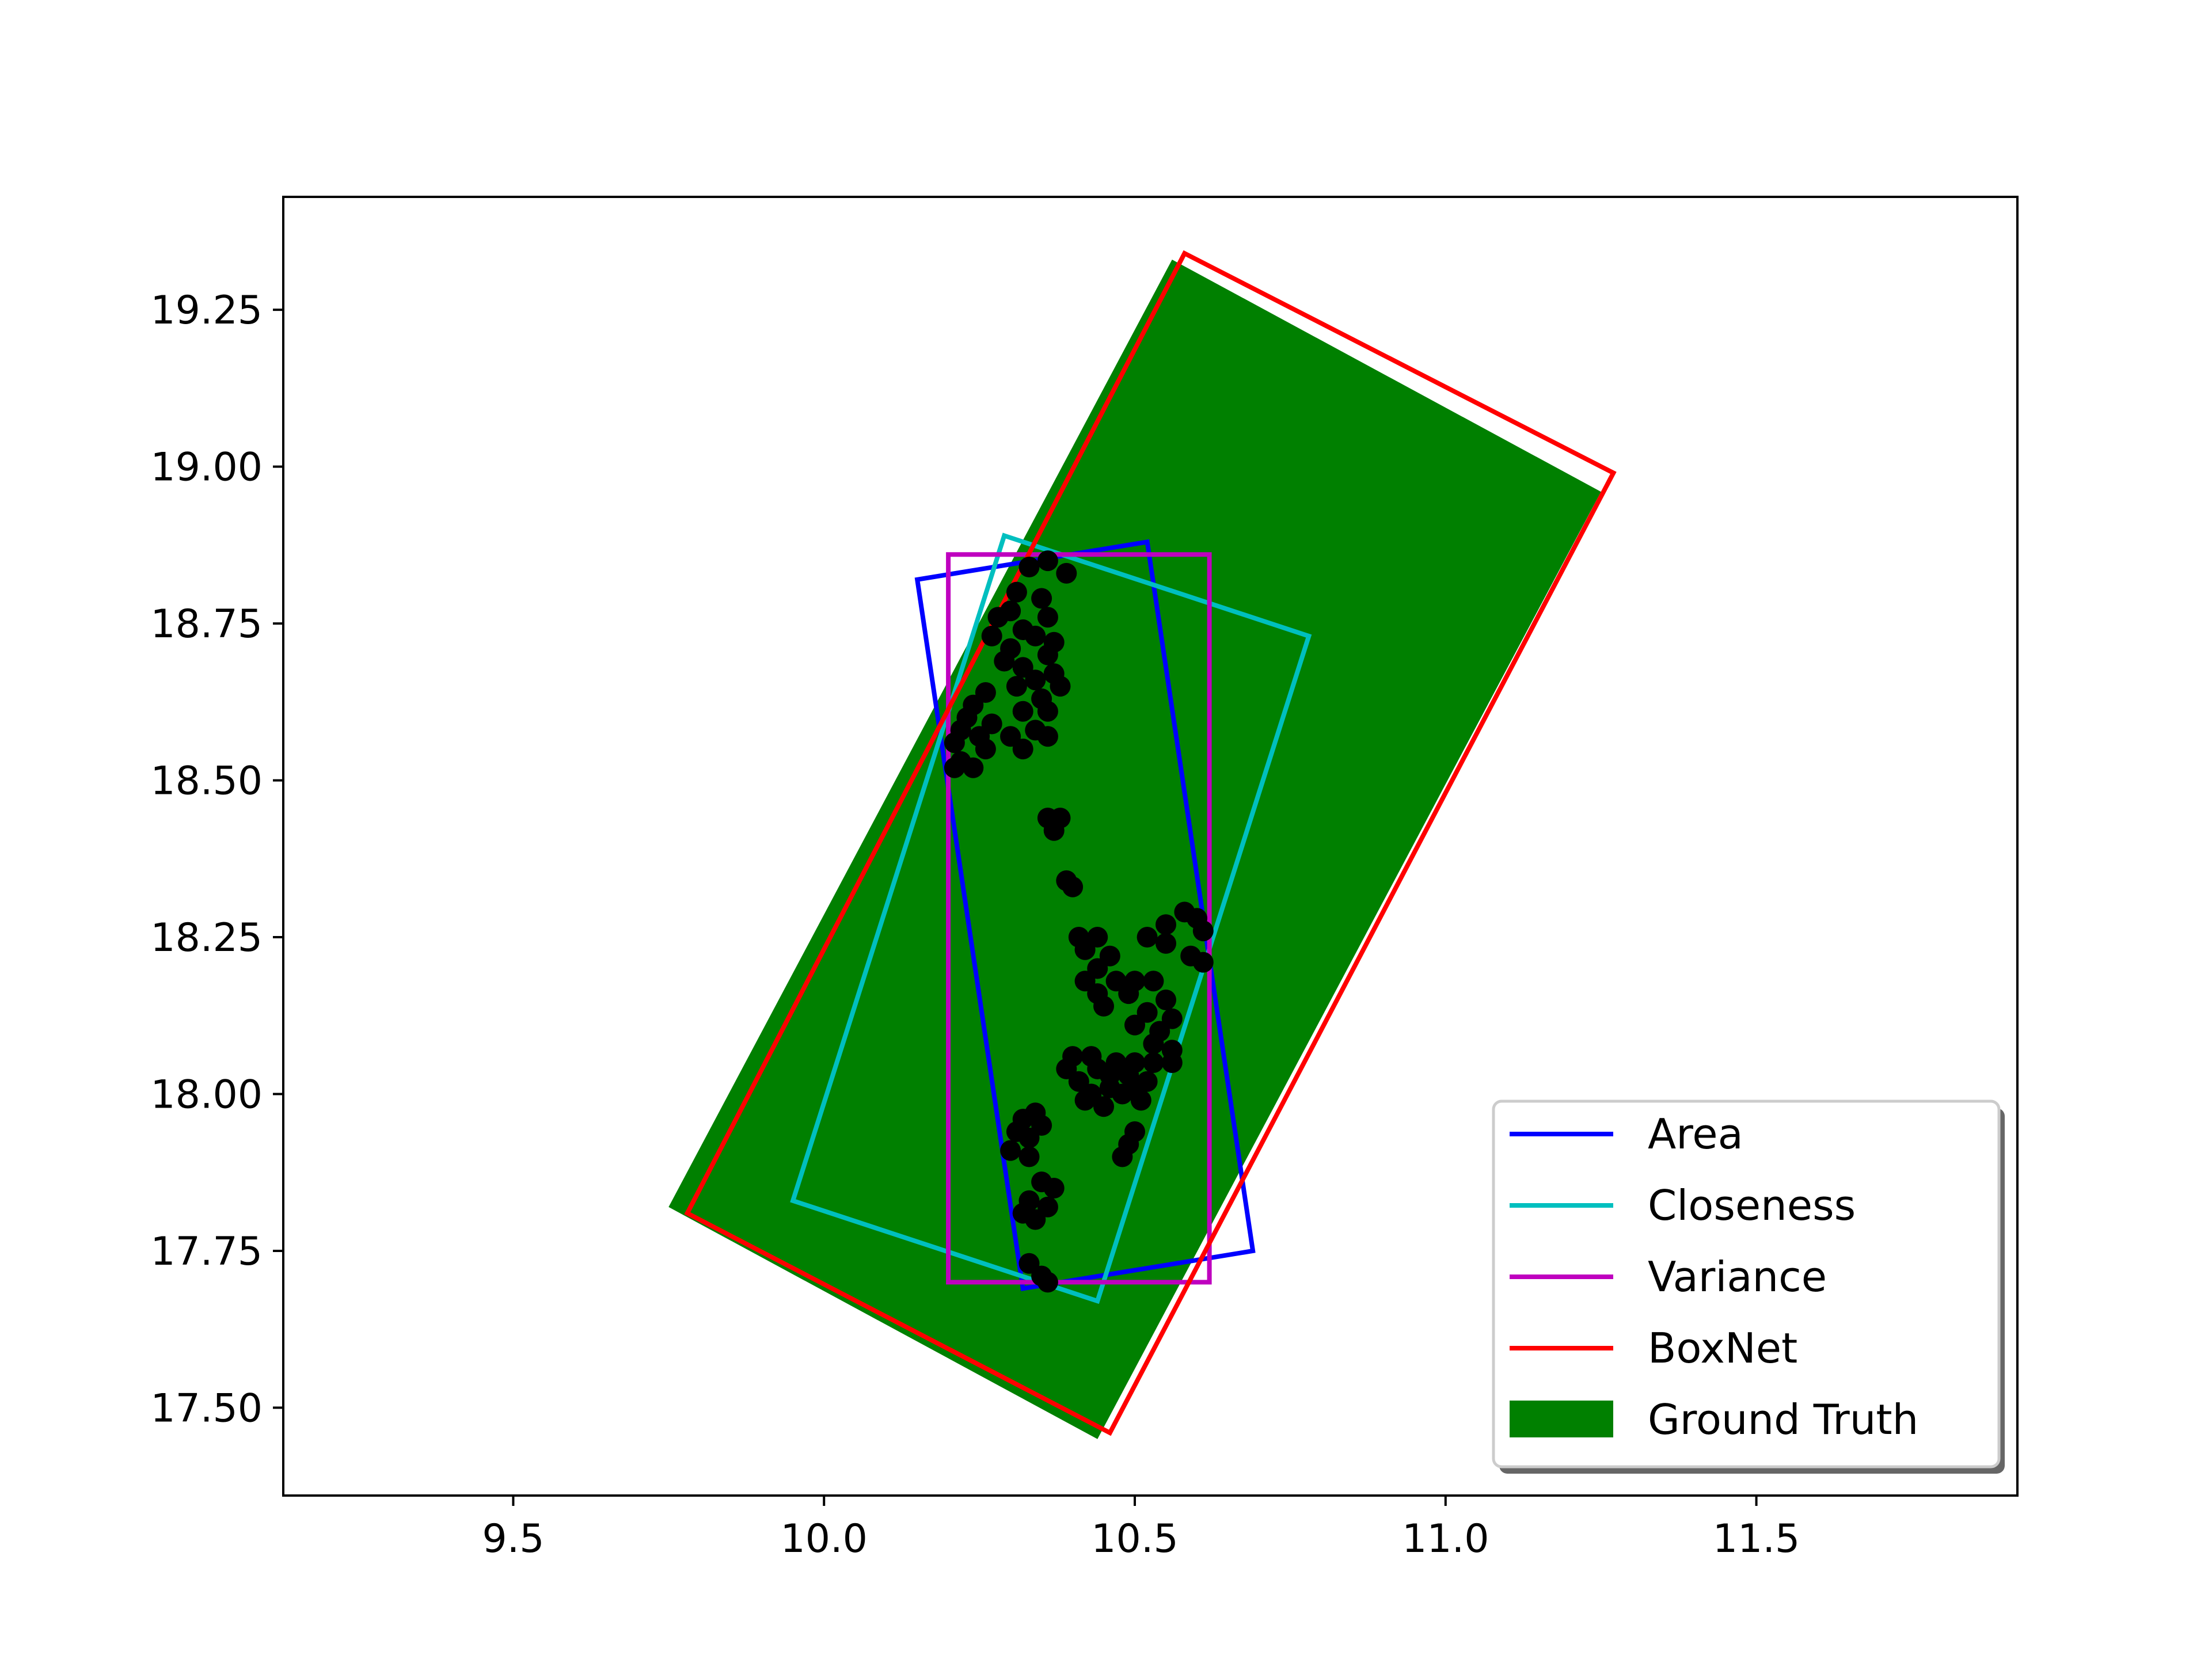 This screenshot has width=2212, height=1655. Describe the element at coordinates (1783, 1419) in the screenshot. I see `legend-label-ground-truth: Ground Truth` at that location.